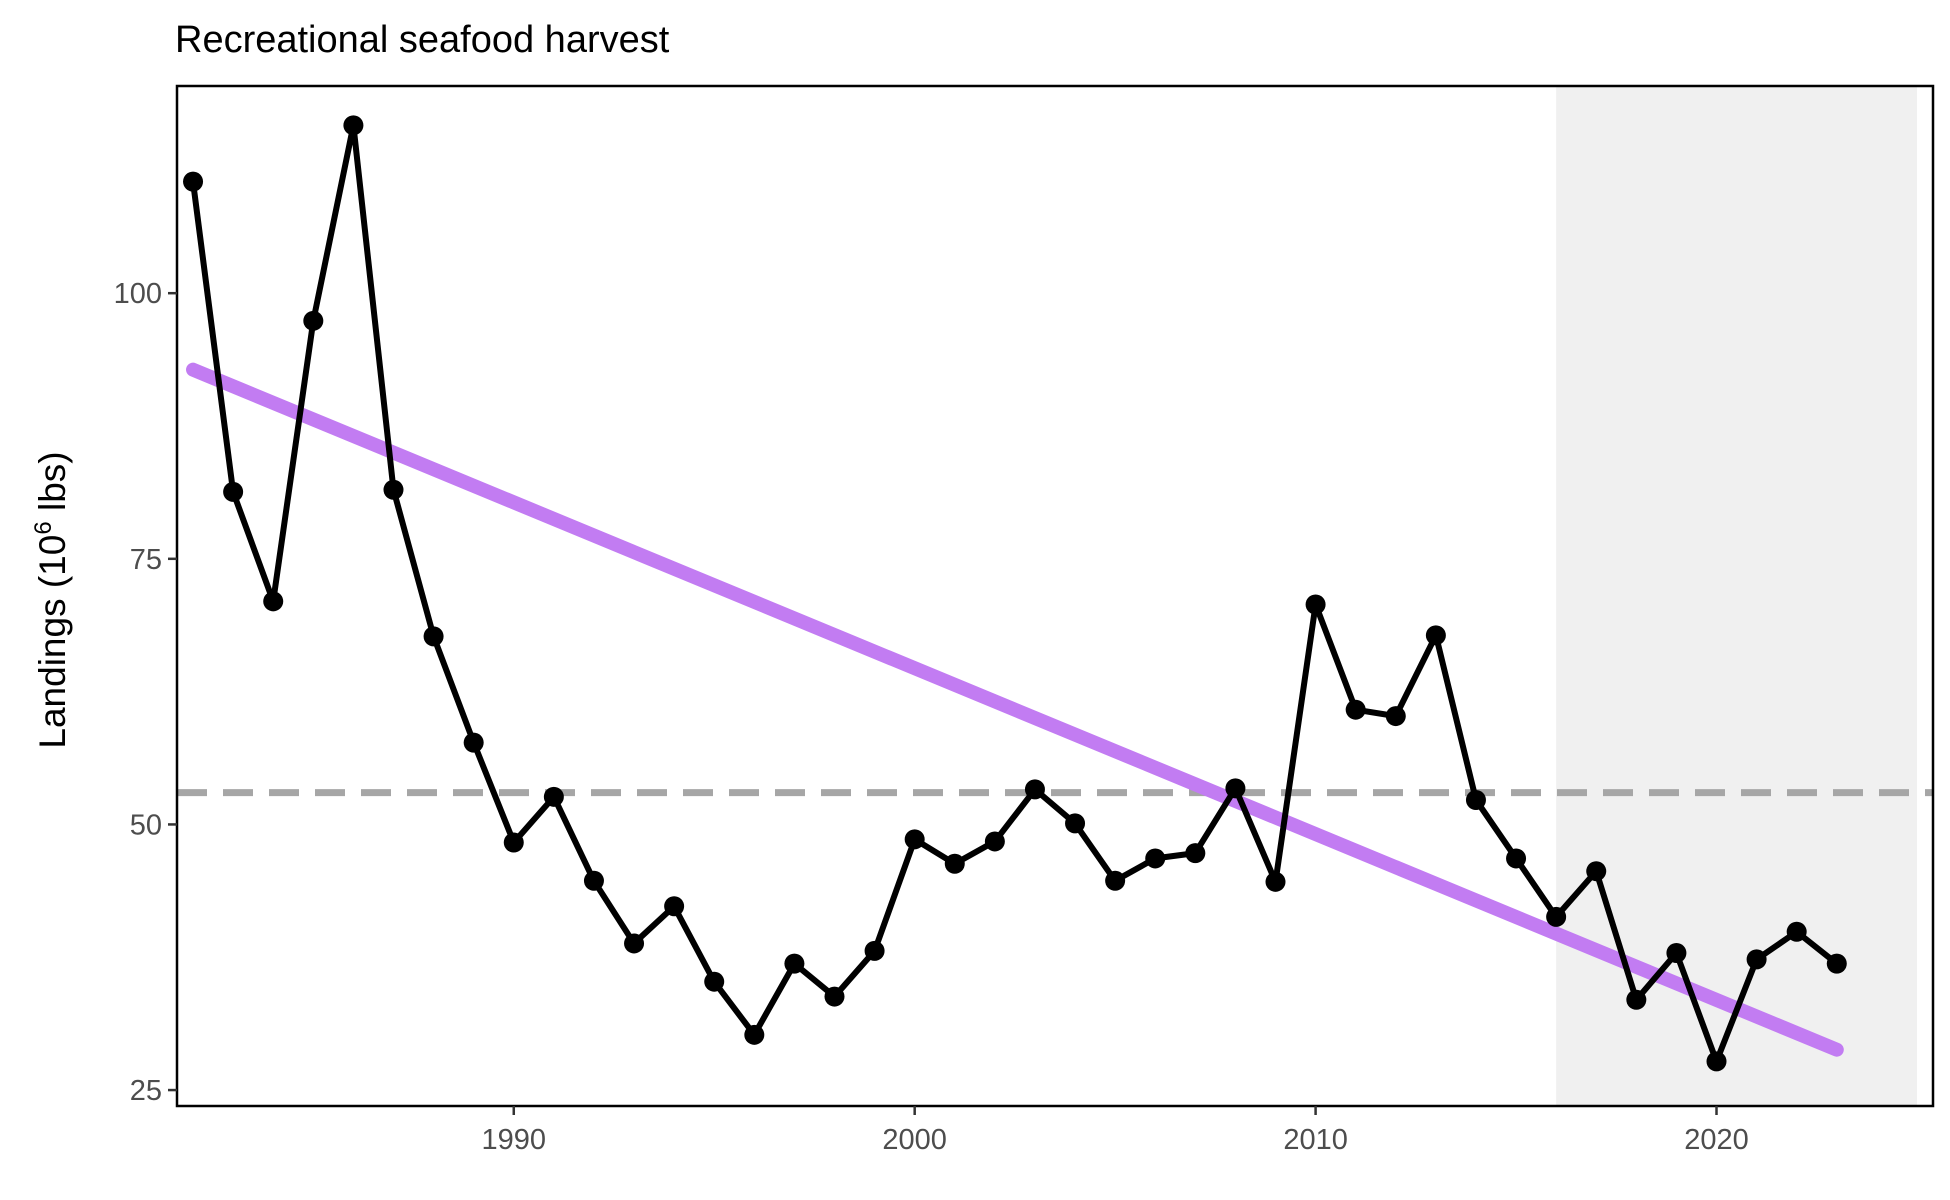 Image resolution: width=1950 pixels, height=1200 pixels. Describe the element at coordinates (1115, 1131) in the screenshot. I see `x-axis: 1990 2000 2010 2020` at that location.